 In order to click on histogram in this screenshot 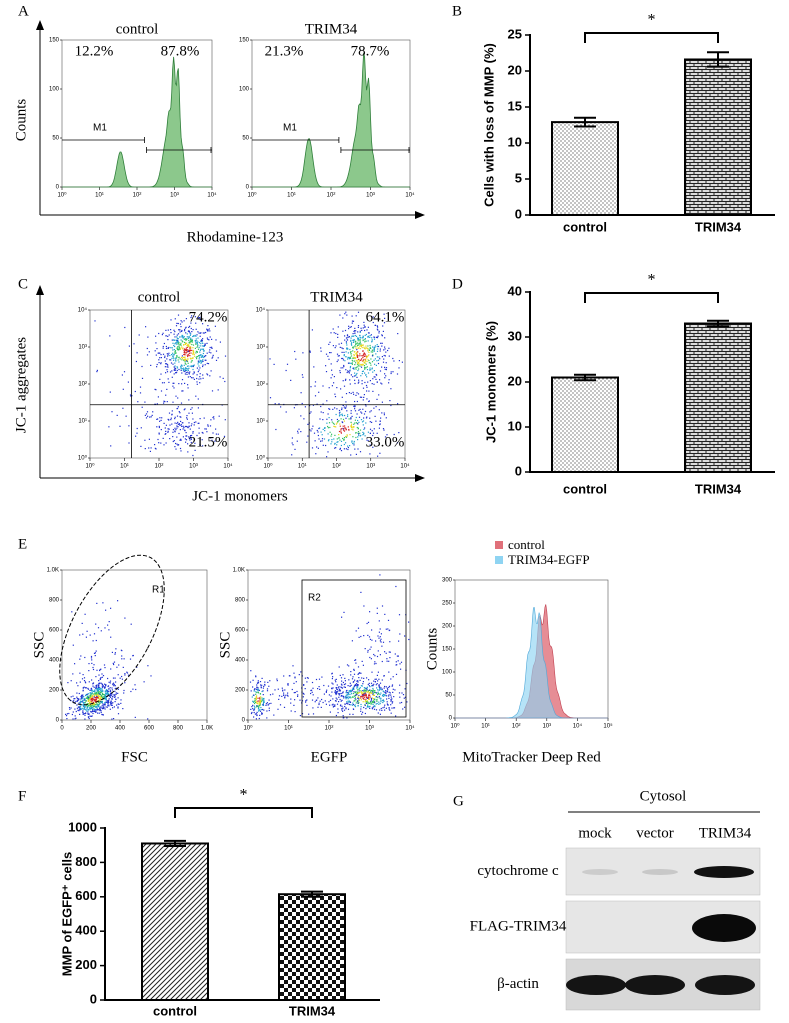, I will do `click(531, 663)`.